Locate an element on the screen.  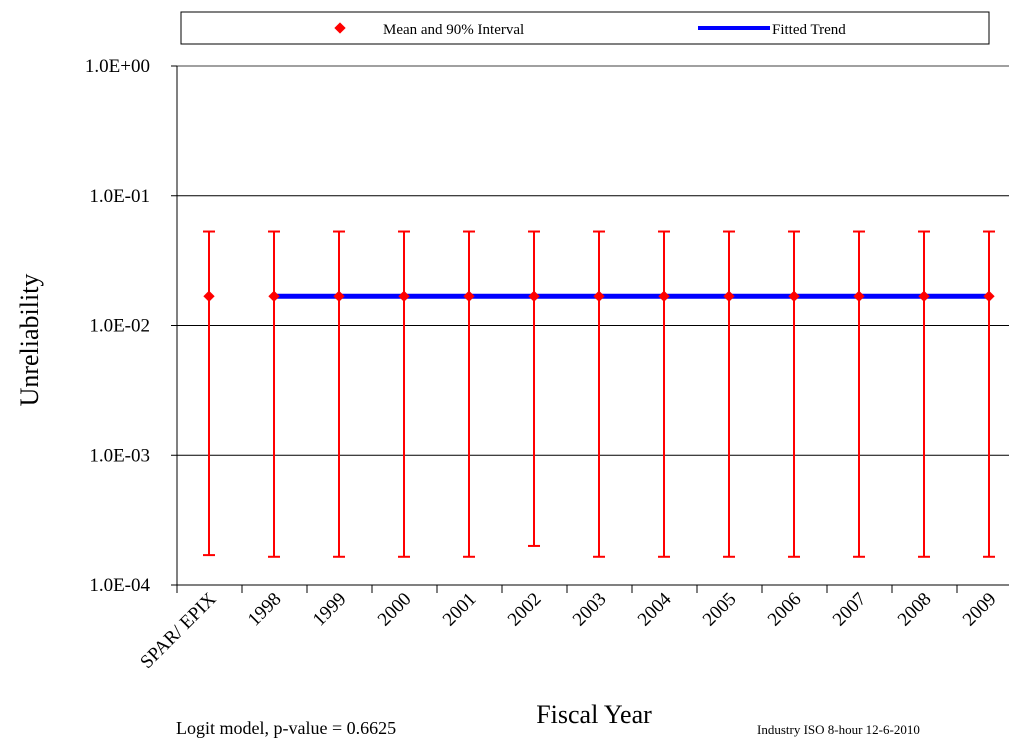
x-tick-label: 2001 is located at coordinates (460, 610).